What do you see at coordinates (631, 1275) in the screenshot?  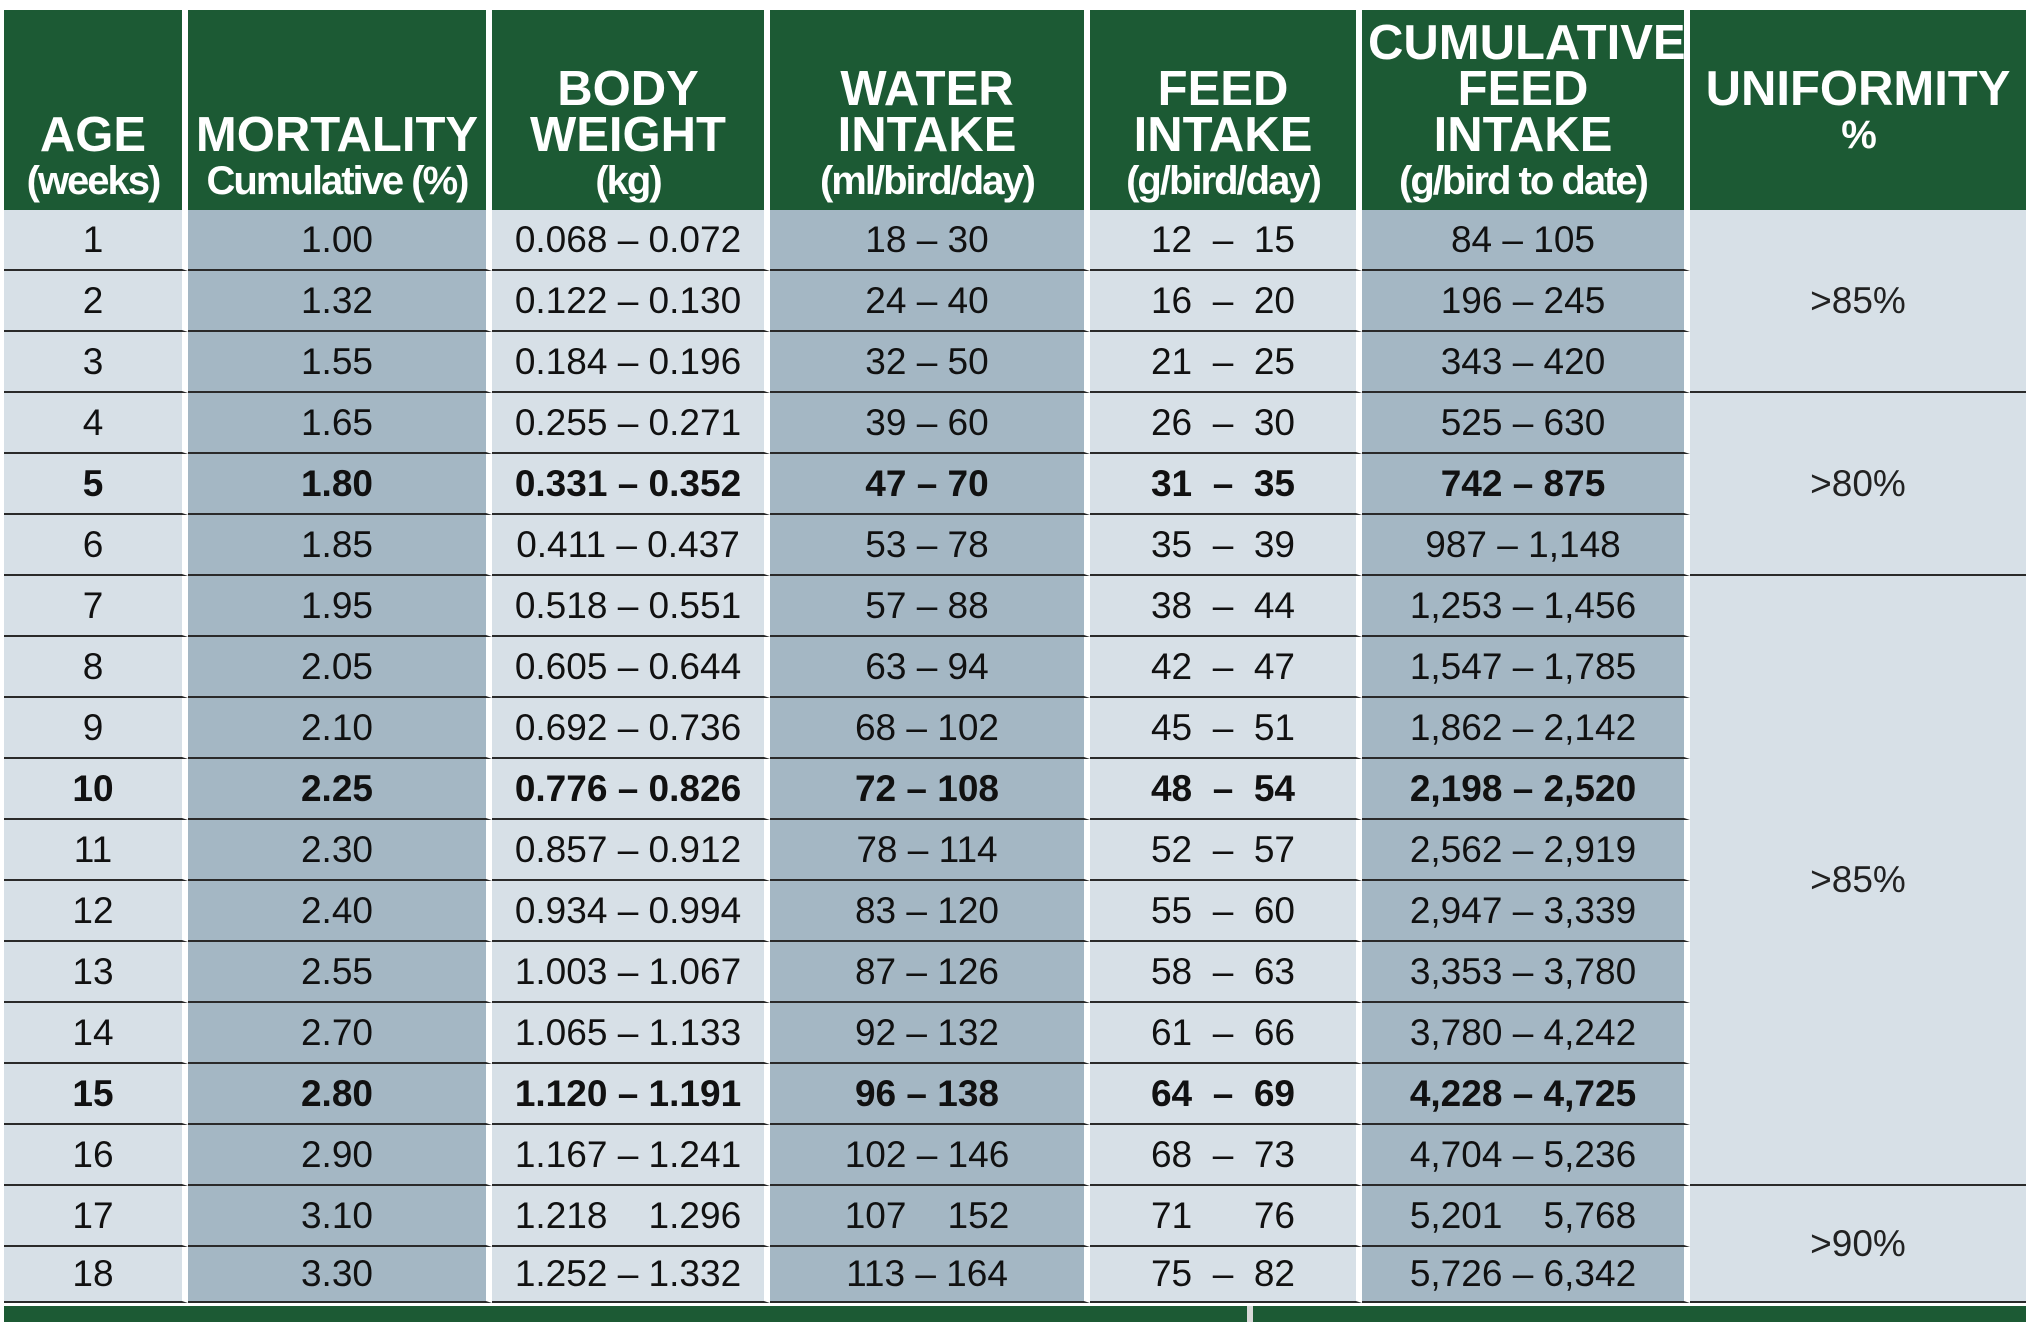 I see `body-weight-cell: 1.252 – 1.332` at bounding box center [631, 1275].